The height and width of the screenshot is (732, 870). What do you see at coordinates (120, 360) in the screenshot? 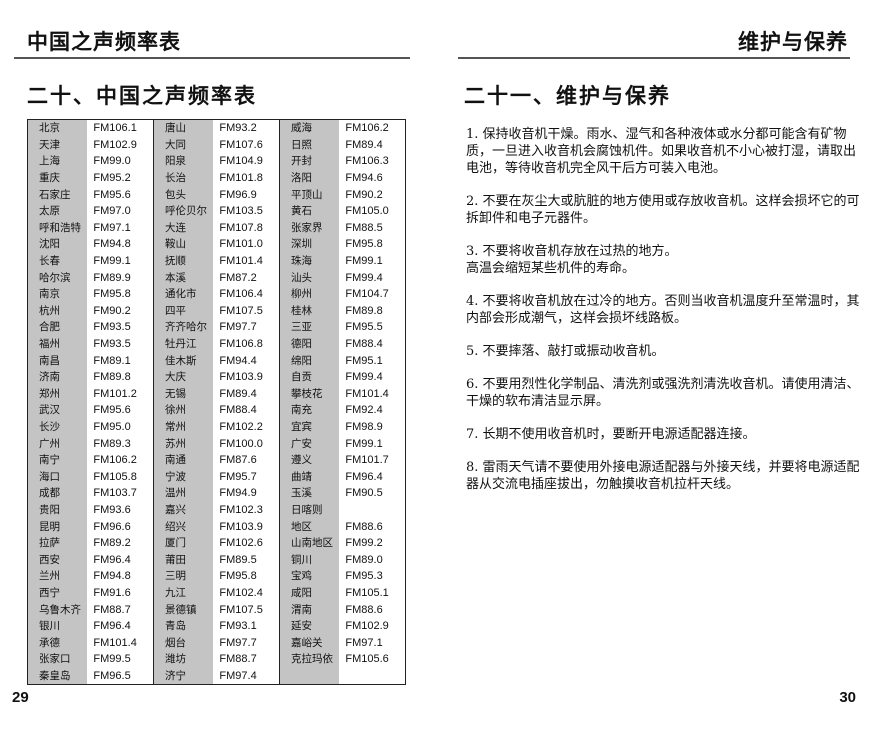
I see `frequency-value: FM89.1` at bounding box center [120, 360].